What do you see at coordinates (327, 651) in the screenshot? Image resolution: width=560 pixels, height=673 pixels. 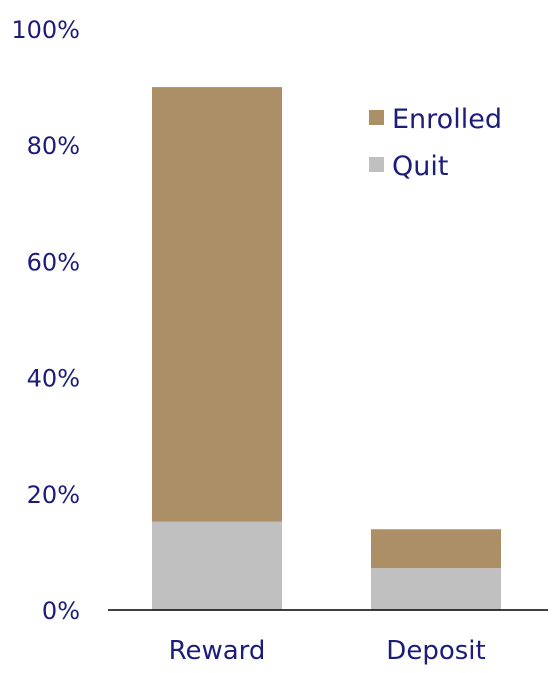 I see `x-axis-labels: Reward Deposit` at bounding box center [327, 651].